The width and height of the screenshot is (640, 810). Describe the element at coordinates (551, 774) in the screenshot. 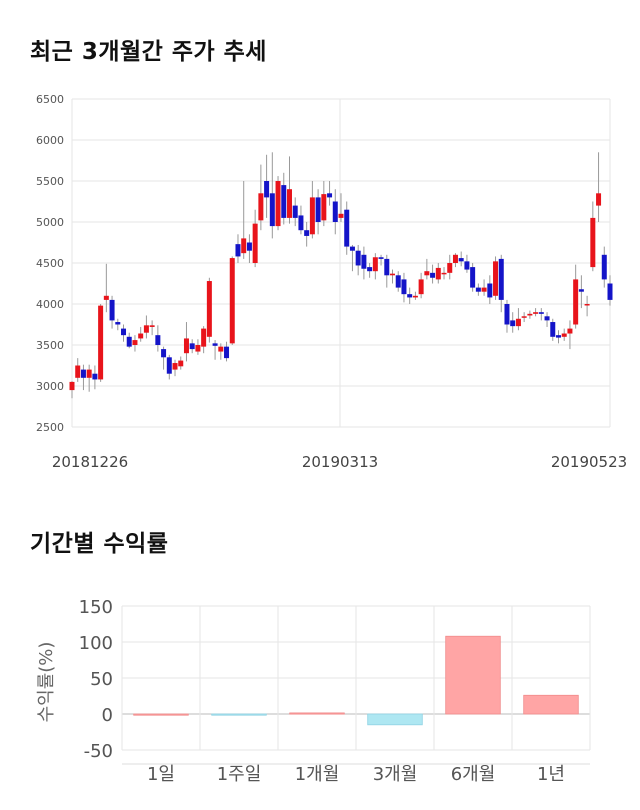

I see `returns-x-tick-label: 1년` at that location.